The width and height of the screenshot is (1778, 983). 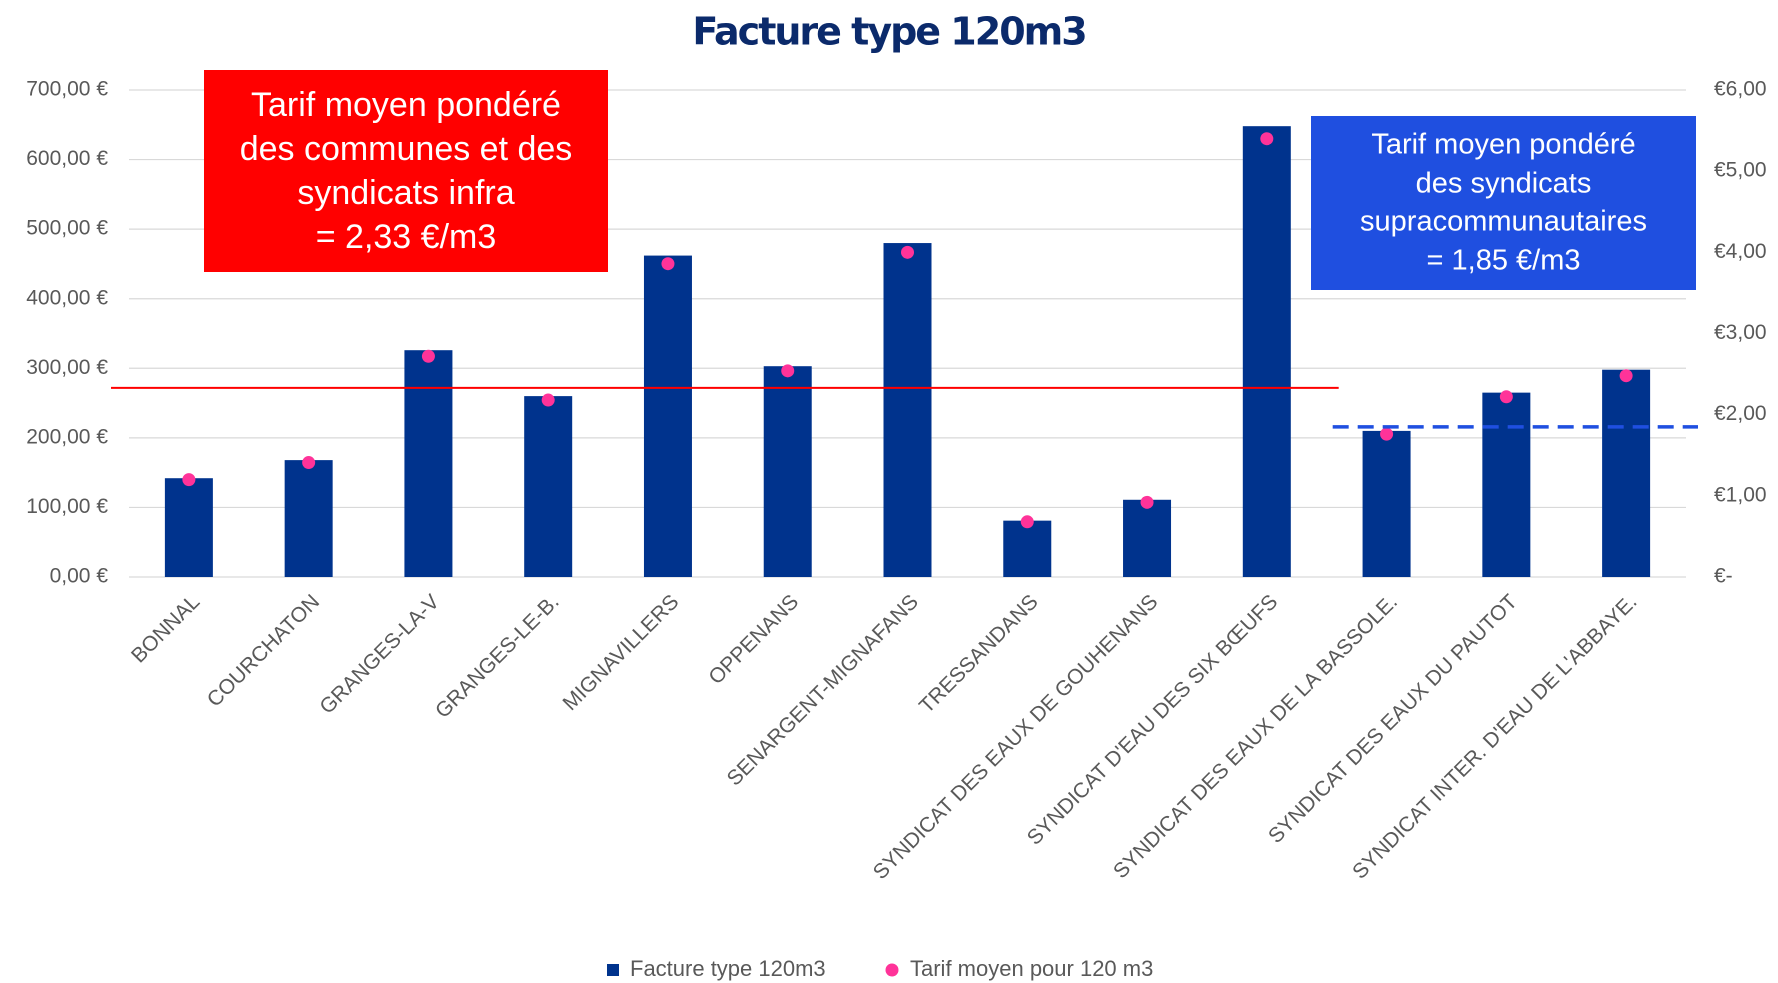 I want to click on x-tick-label: BONNAL, so click(x=165, y=628).